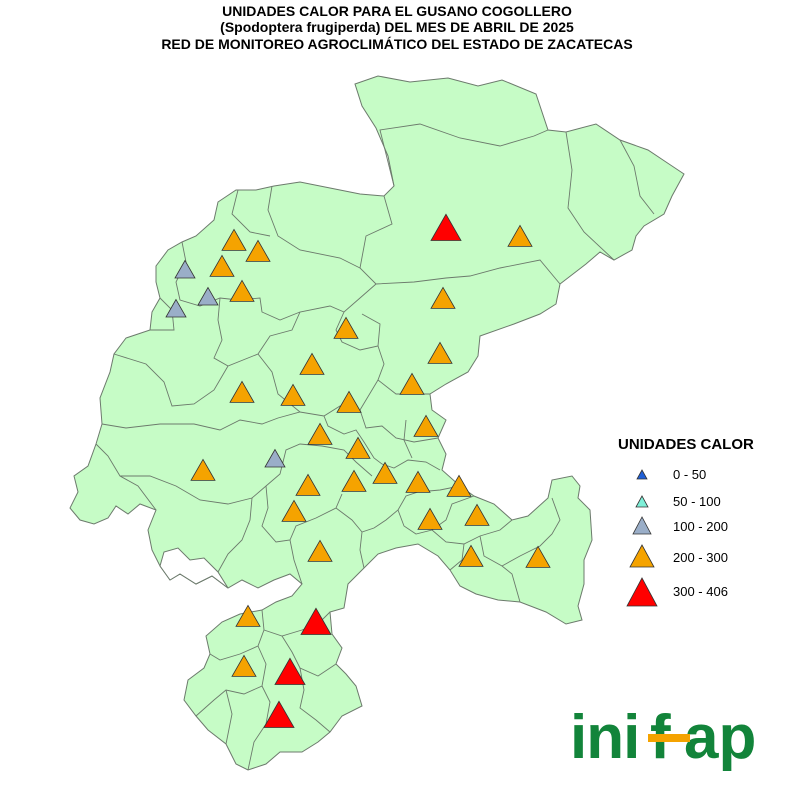 This screenshot has height=794, width=794. What do you see at coordinates (663, 737) in the screenshot?
I see `inifap-logo: ini f ap` at bounding box center [663, 737].